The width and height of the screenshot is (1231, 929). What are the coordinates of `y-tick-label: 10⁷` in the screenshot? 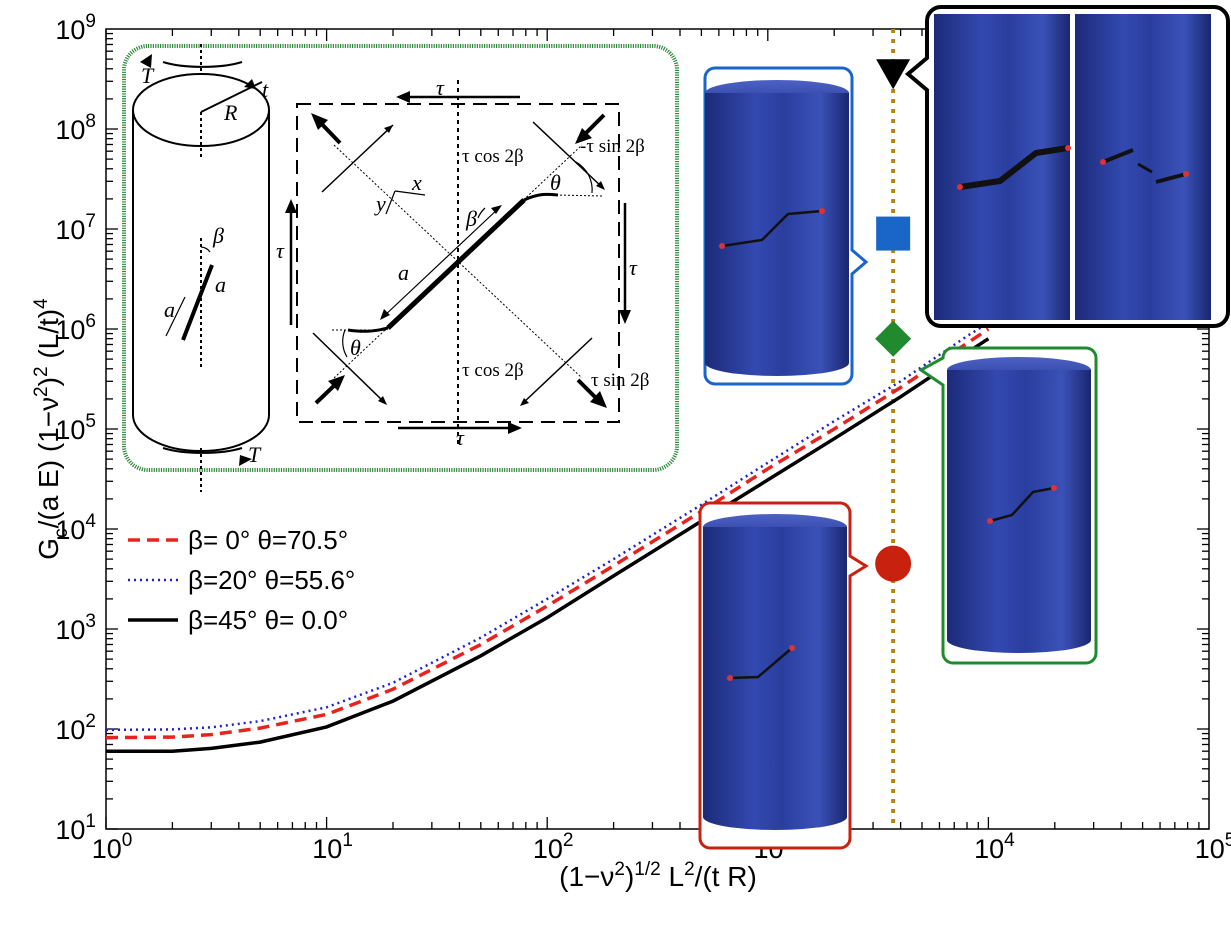 It's located at (75, 228).